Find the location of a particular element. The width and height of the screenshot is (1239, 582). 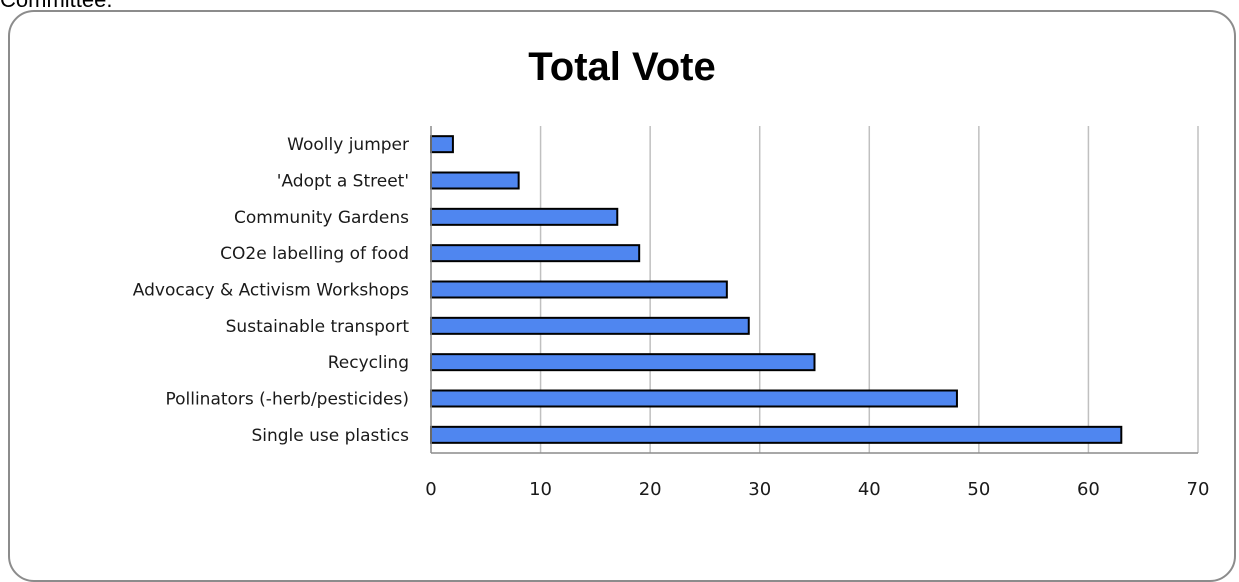

x-axis-tick-labels: 0 10 20 30 40 50 60 70 is located at coordinates (817, 489).